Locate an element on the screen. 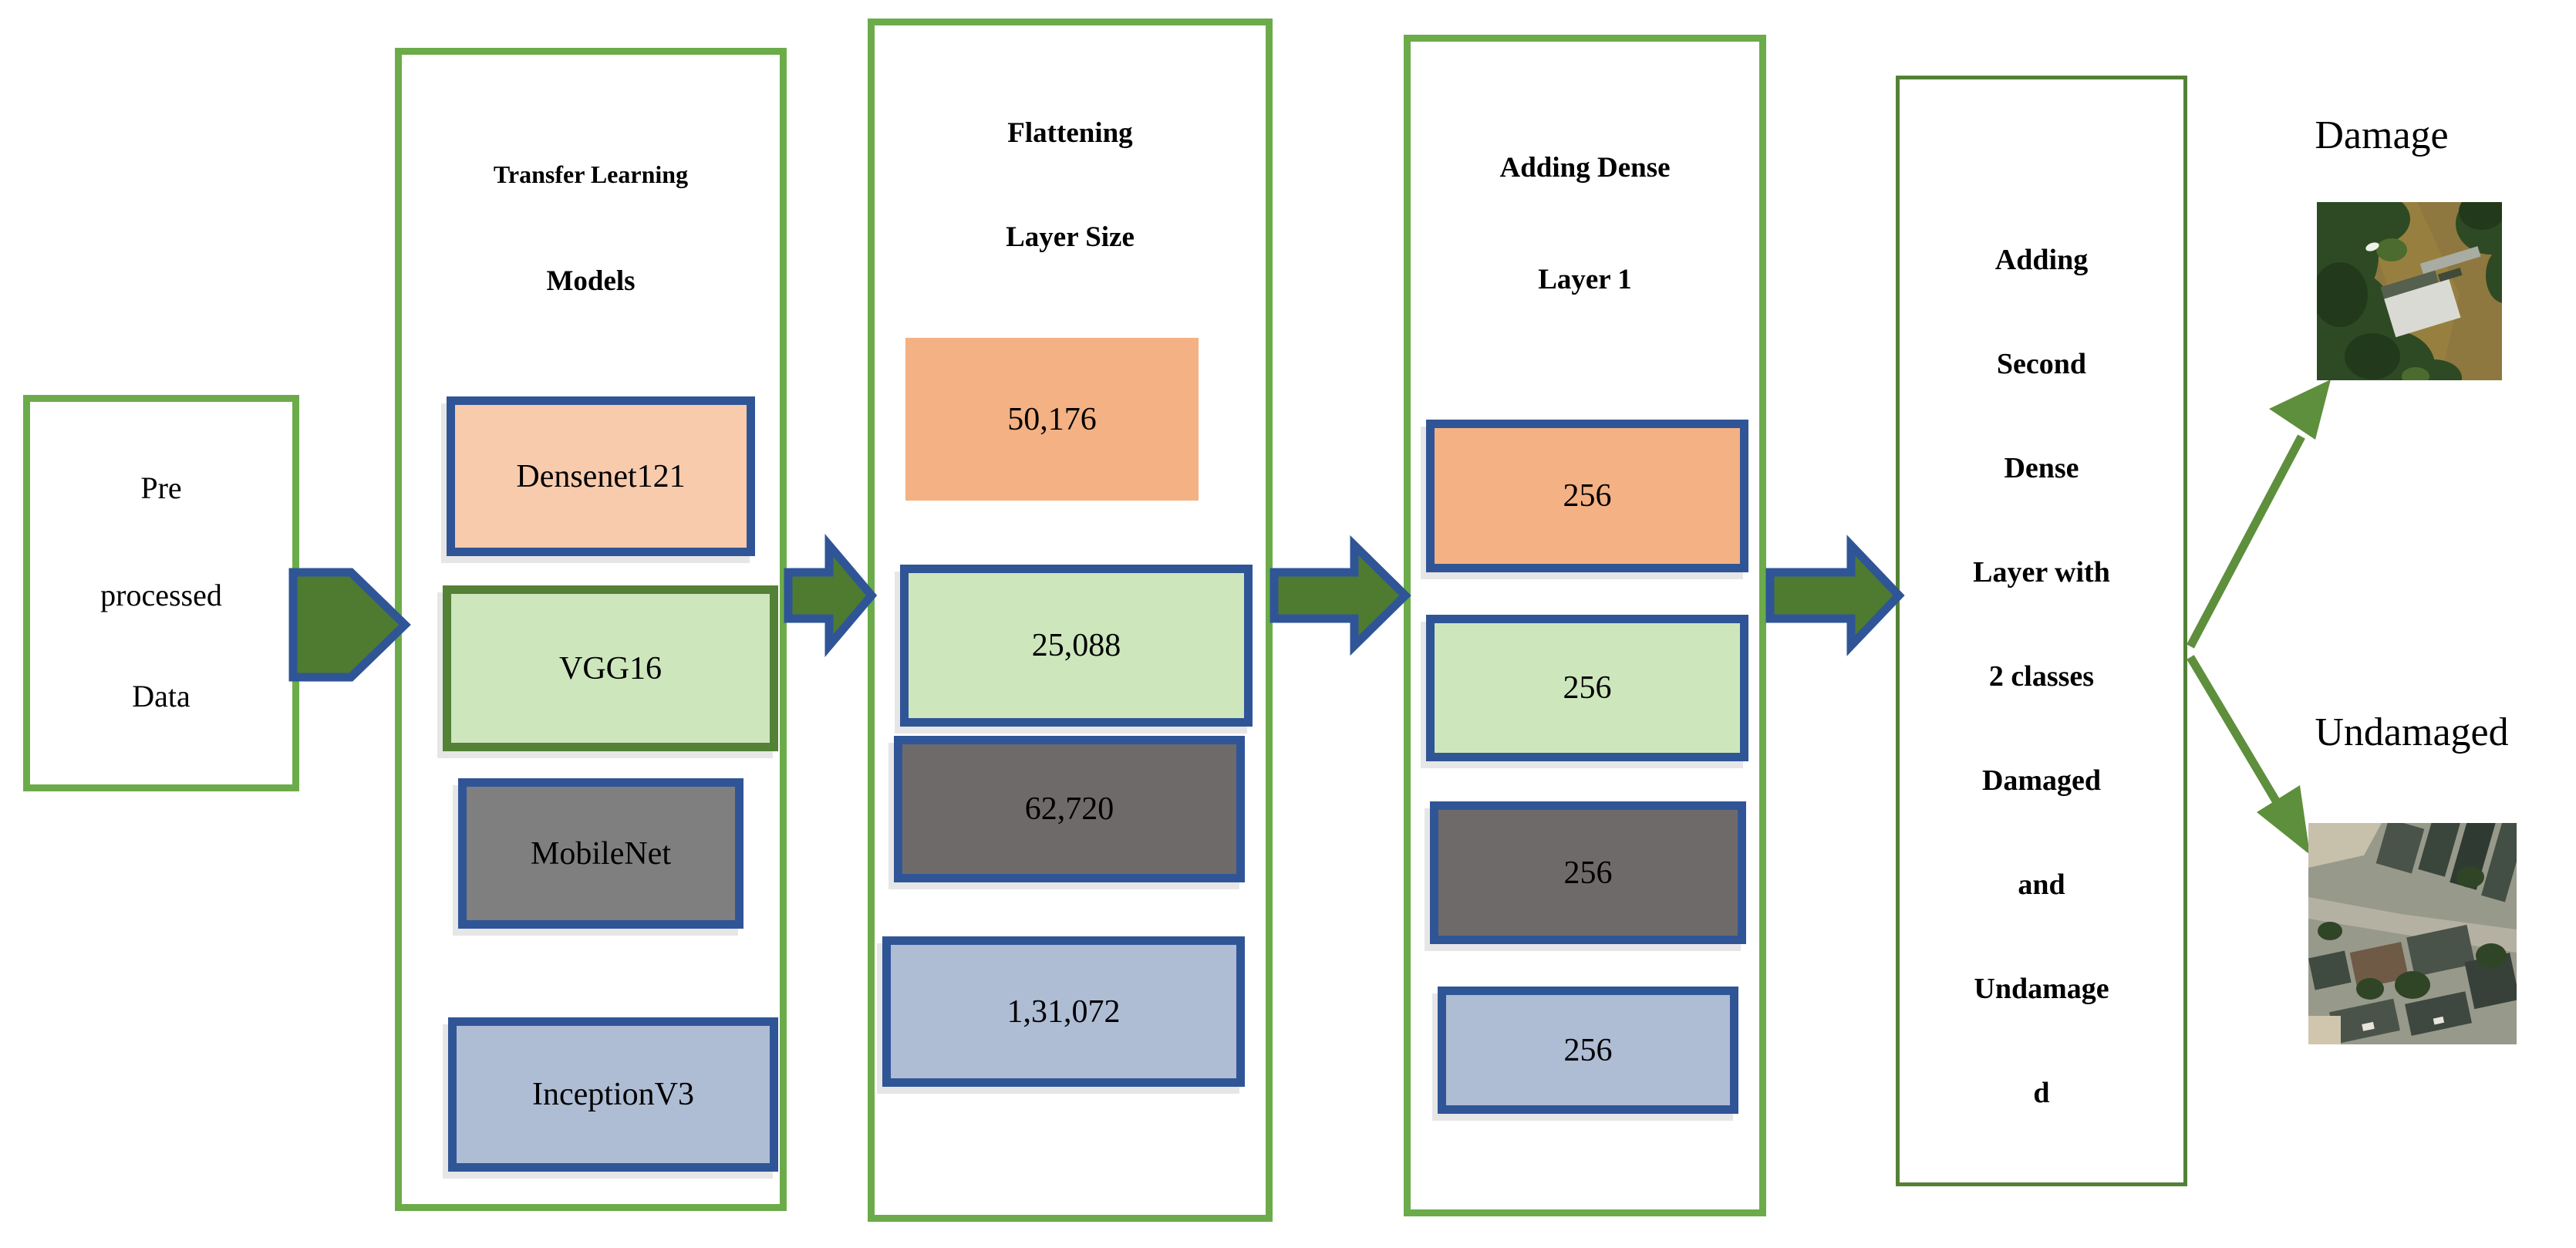  model-box-vgg16: VGG16 is located at coordinates (610, 668).